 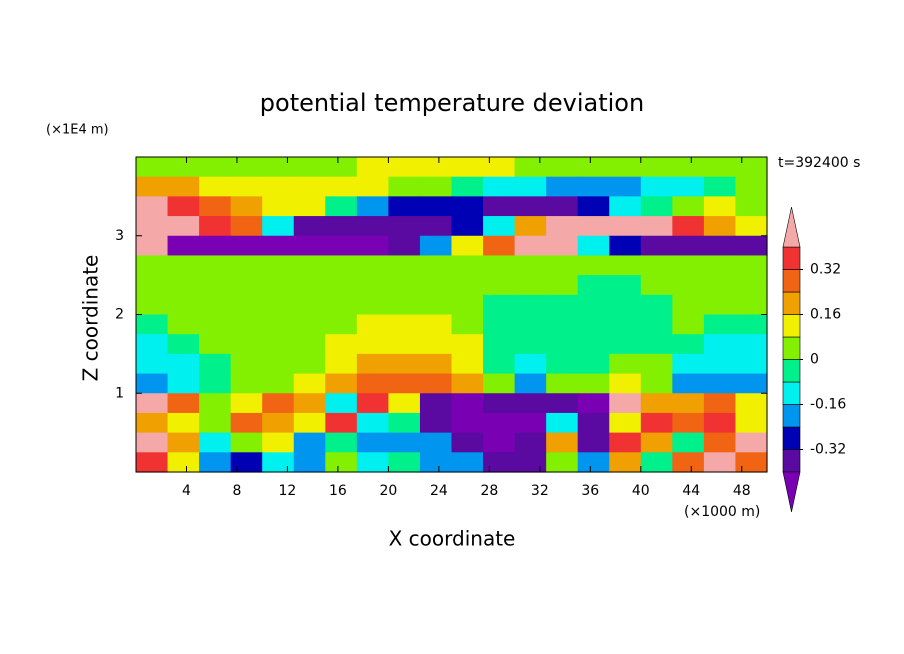 I want to click on x-tick-label: 16, so click(x=338, y=491).